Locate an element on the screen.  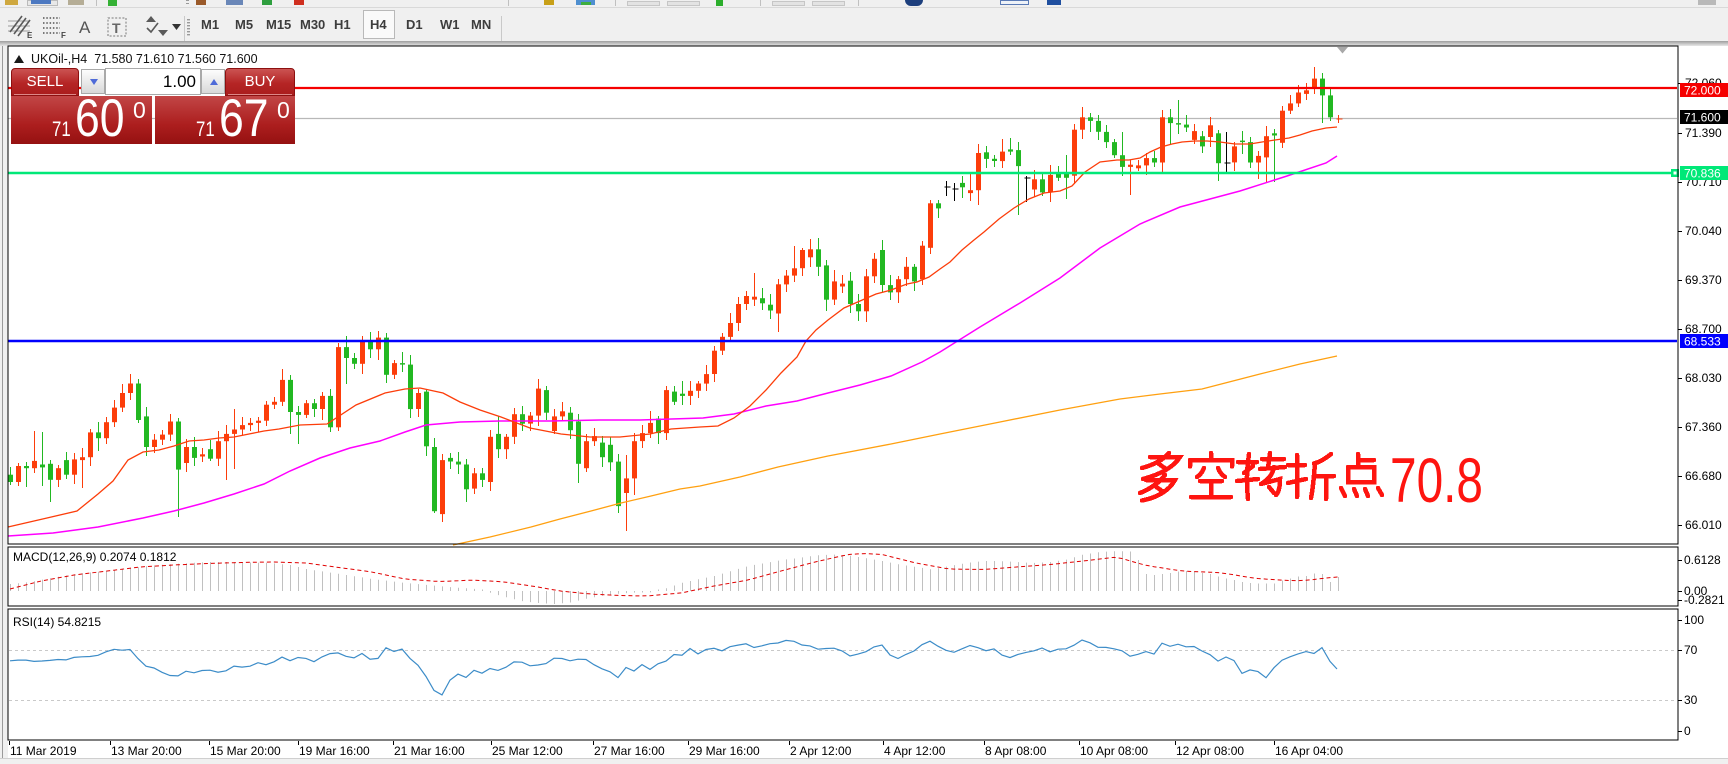
svg-text: 69.370 is located at coordinates (1703, 280).